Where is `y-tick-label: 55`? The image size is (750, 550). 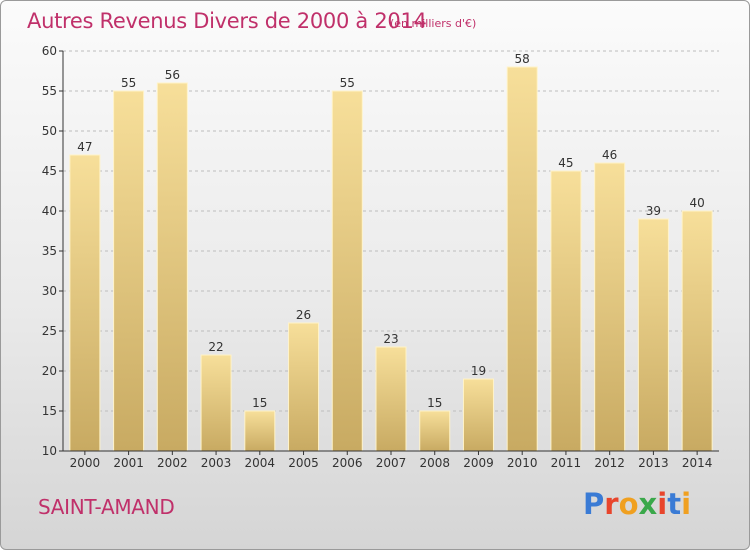
y-tick-label: 55 is located at coordinates (49, 91).